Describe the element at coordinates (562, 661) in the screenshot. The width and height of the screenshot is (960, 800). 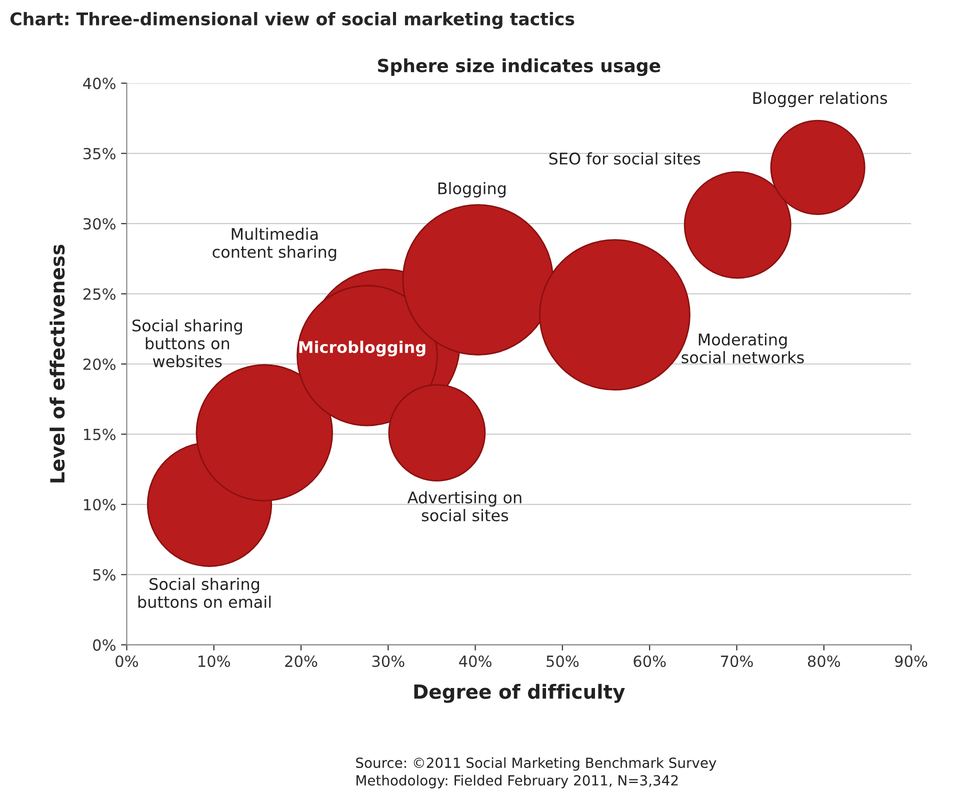
I see `x-tick-label: 50%` at that location.